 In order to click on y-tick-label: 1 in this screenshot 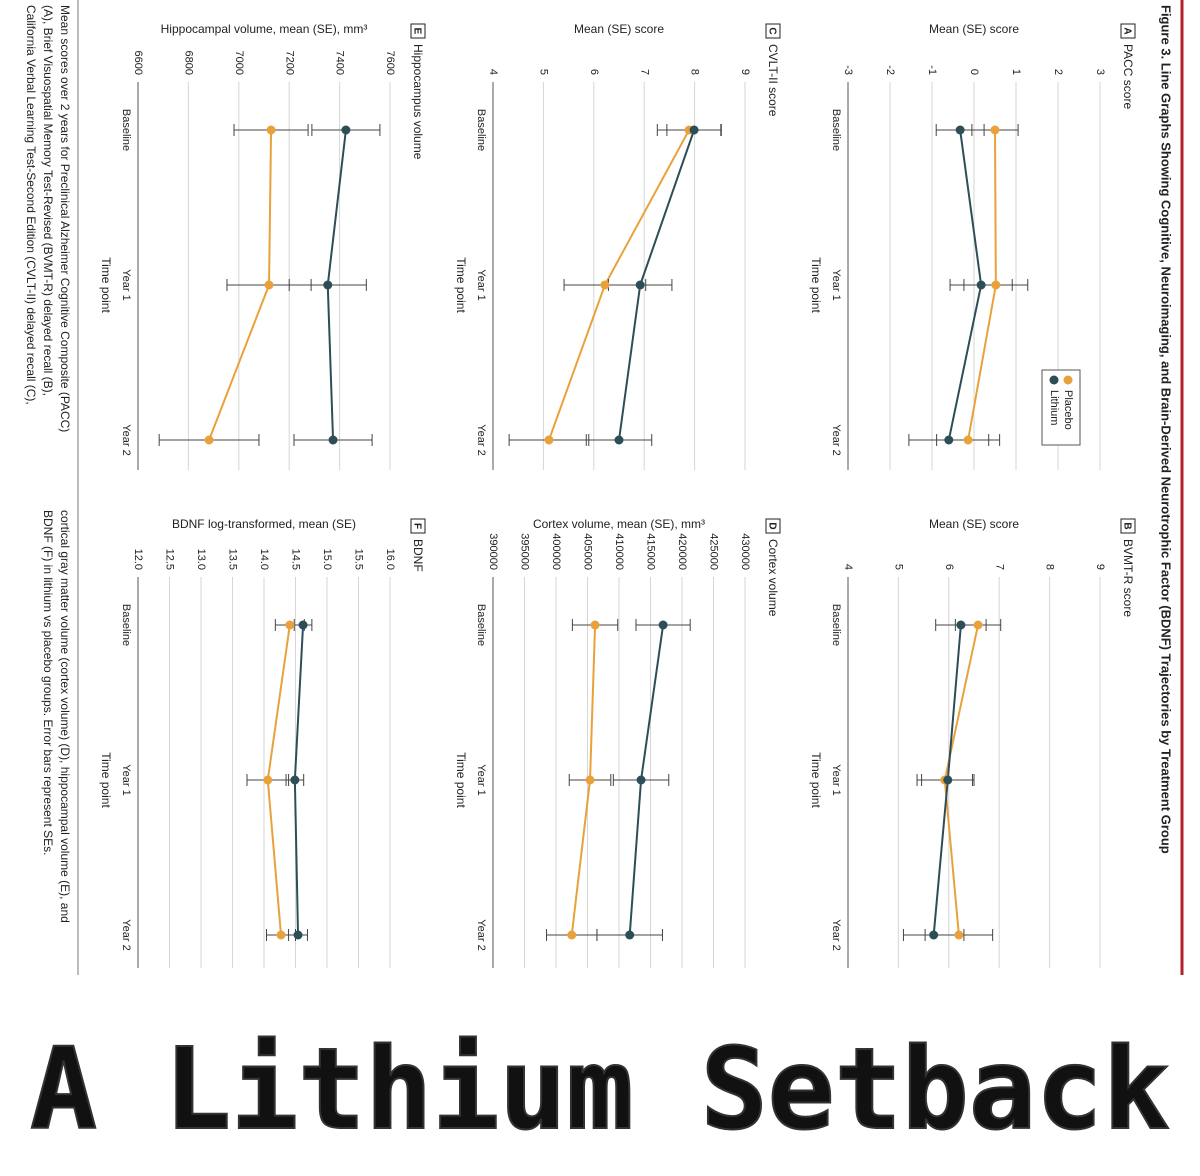, I will do `click(1016, 72)`.